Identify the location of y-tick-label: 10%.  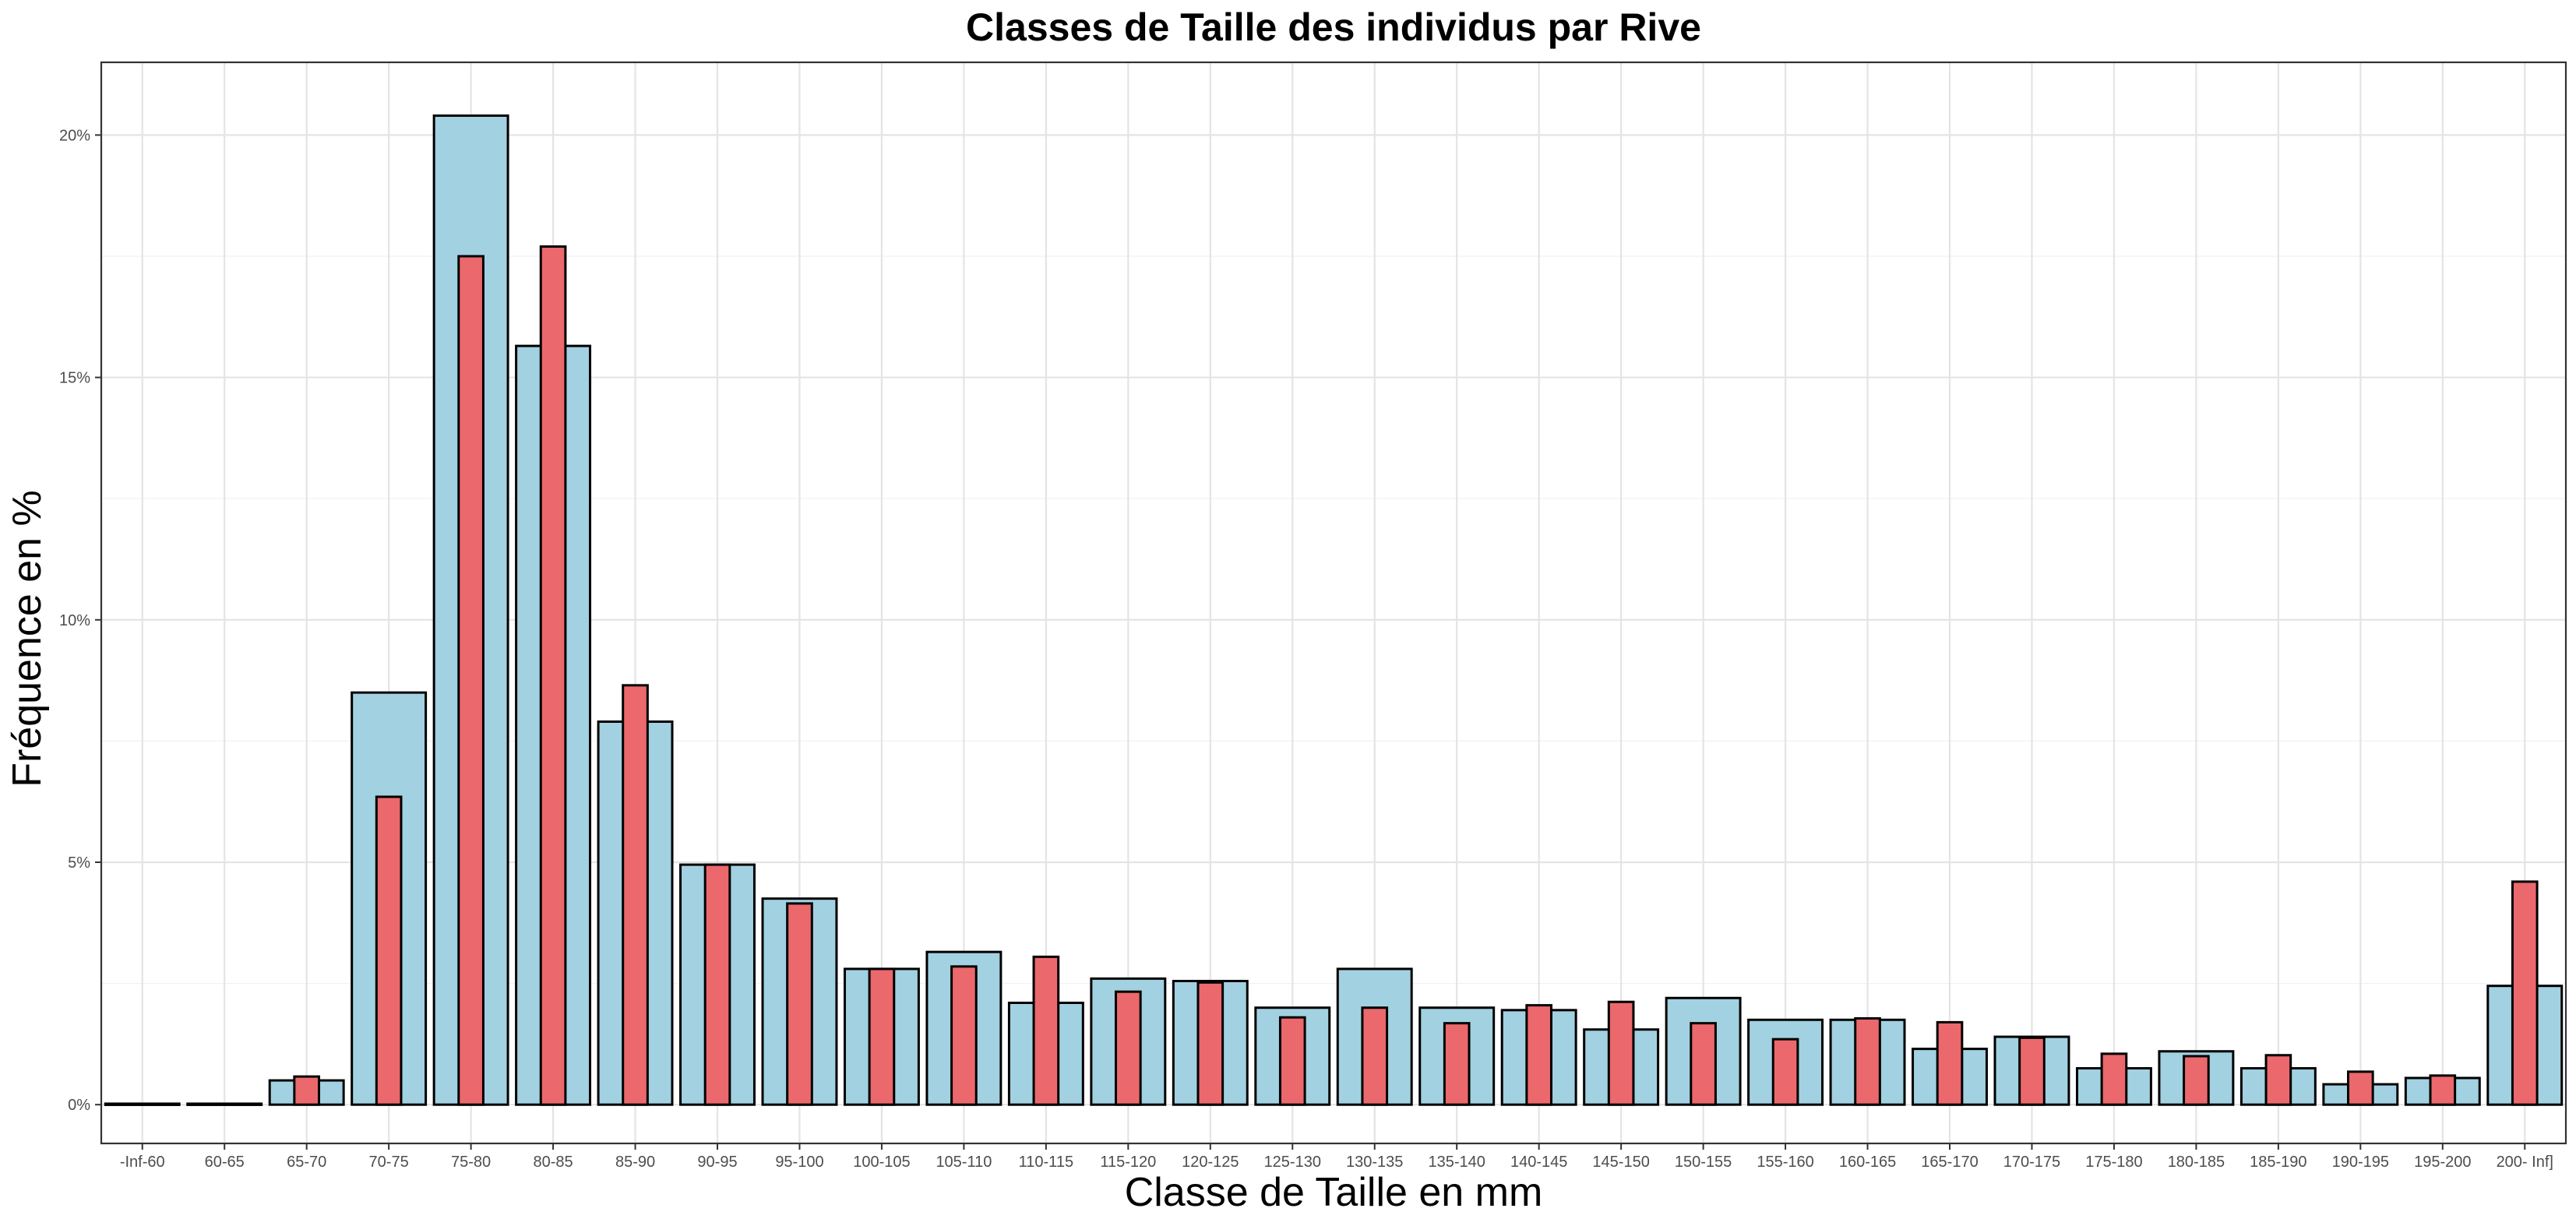
(74, 621).